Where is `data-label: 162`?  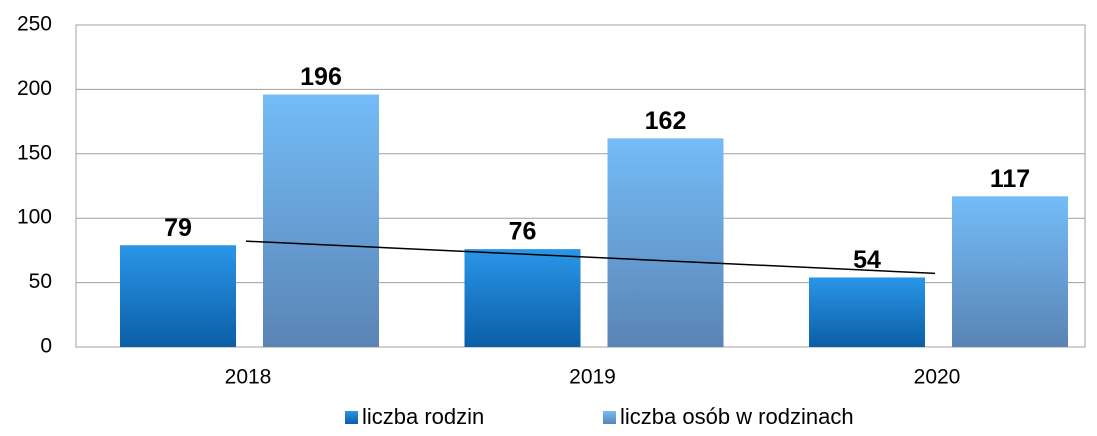 data-label: 162 is located at coordinates (666, 121).